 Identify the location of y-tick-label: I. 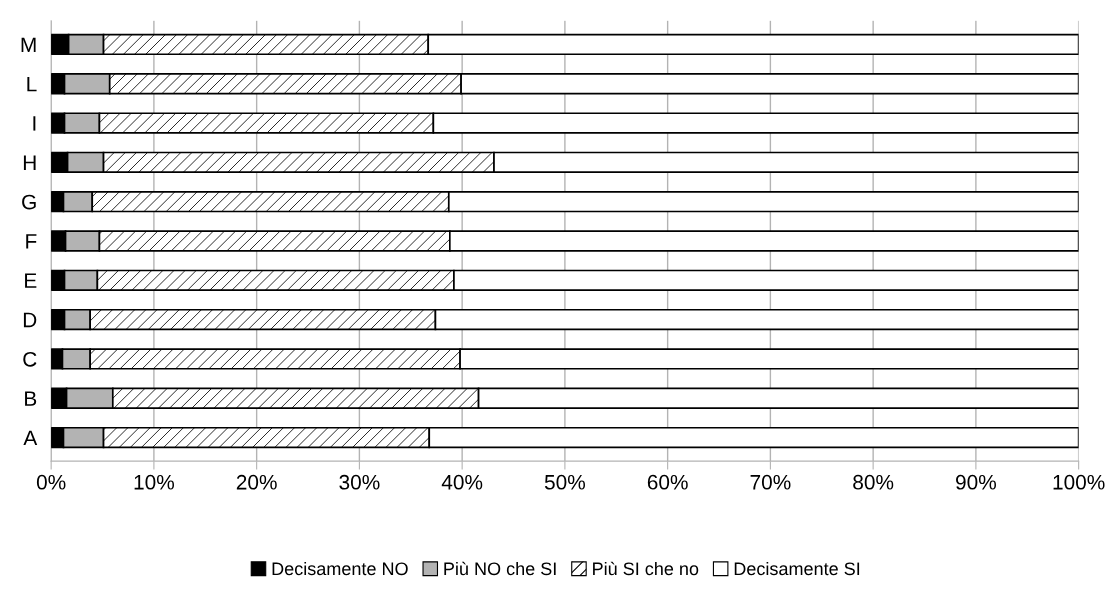
(34, 123).